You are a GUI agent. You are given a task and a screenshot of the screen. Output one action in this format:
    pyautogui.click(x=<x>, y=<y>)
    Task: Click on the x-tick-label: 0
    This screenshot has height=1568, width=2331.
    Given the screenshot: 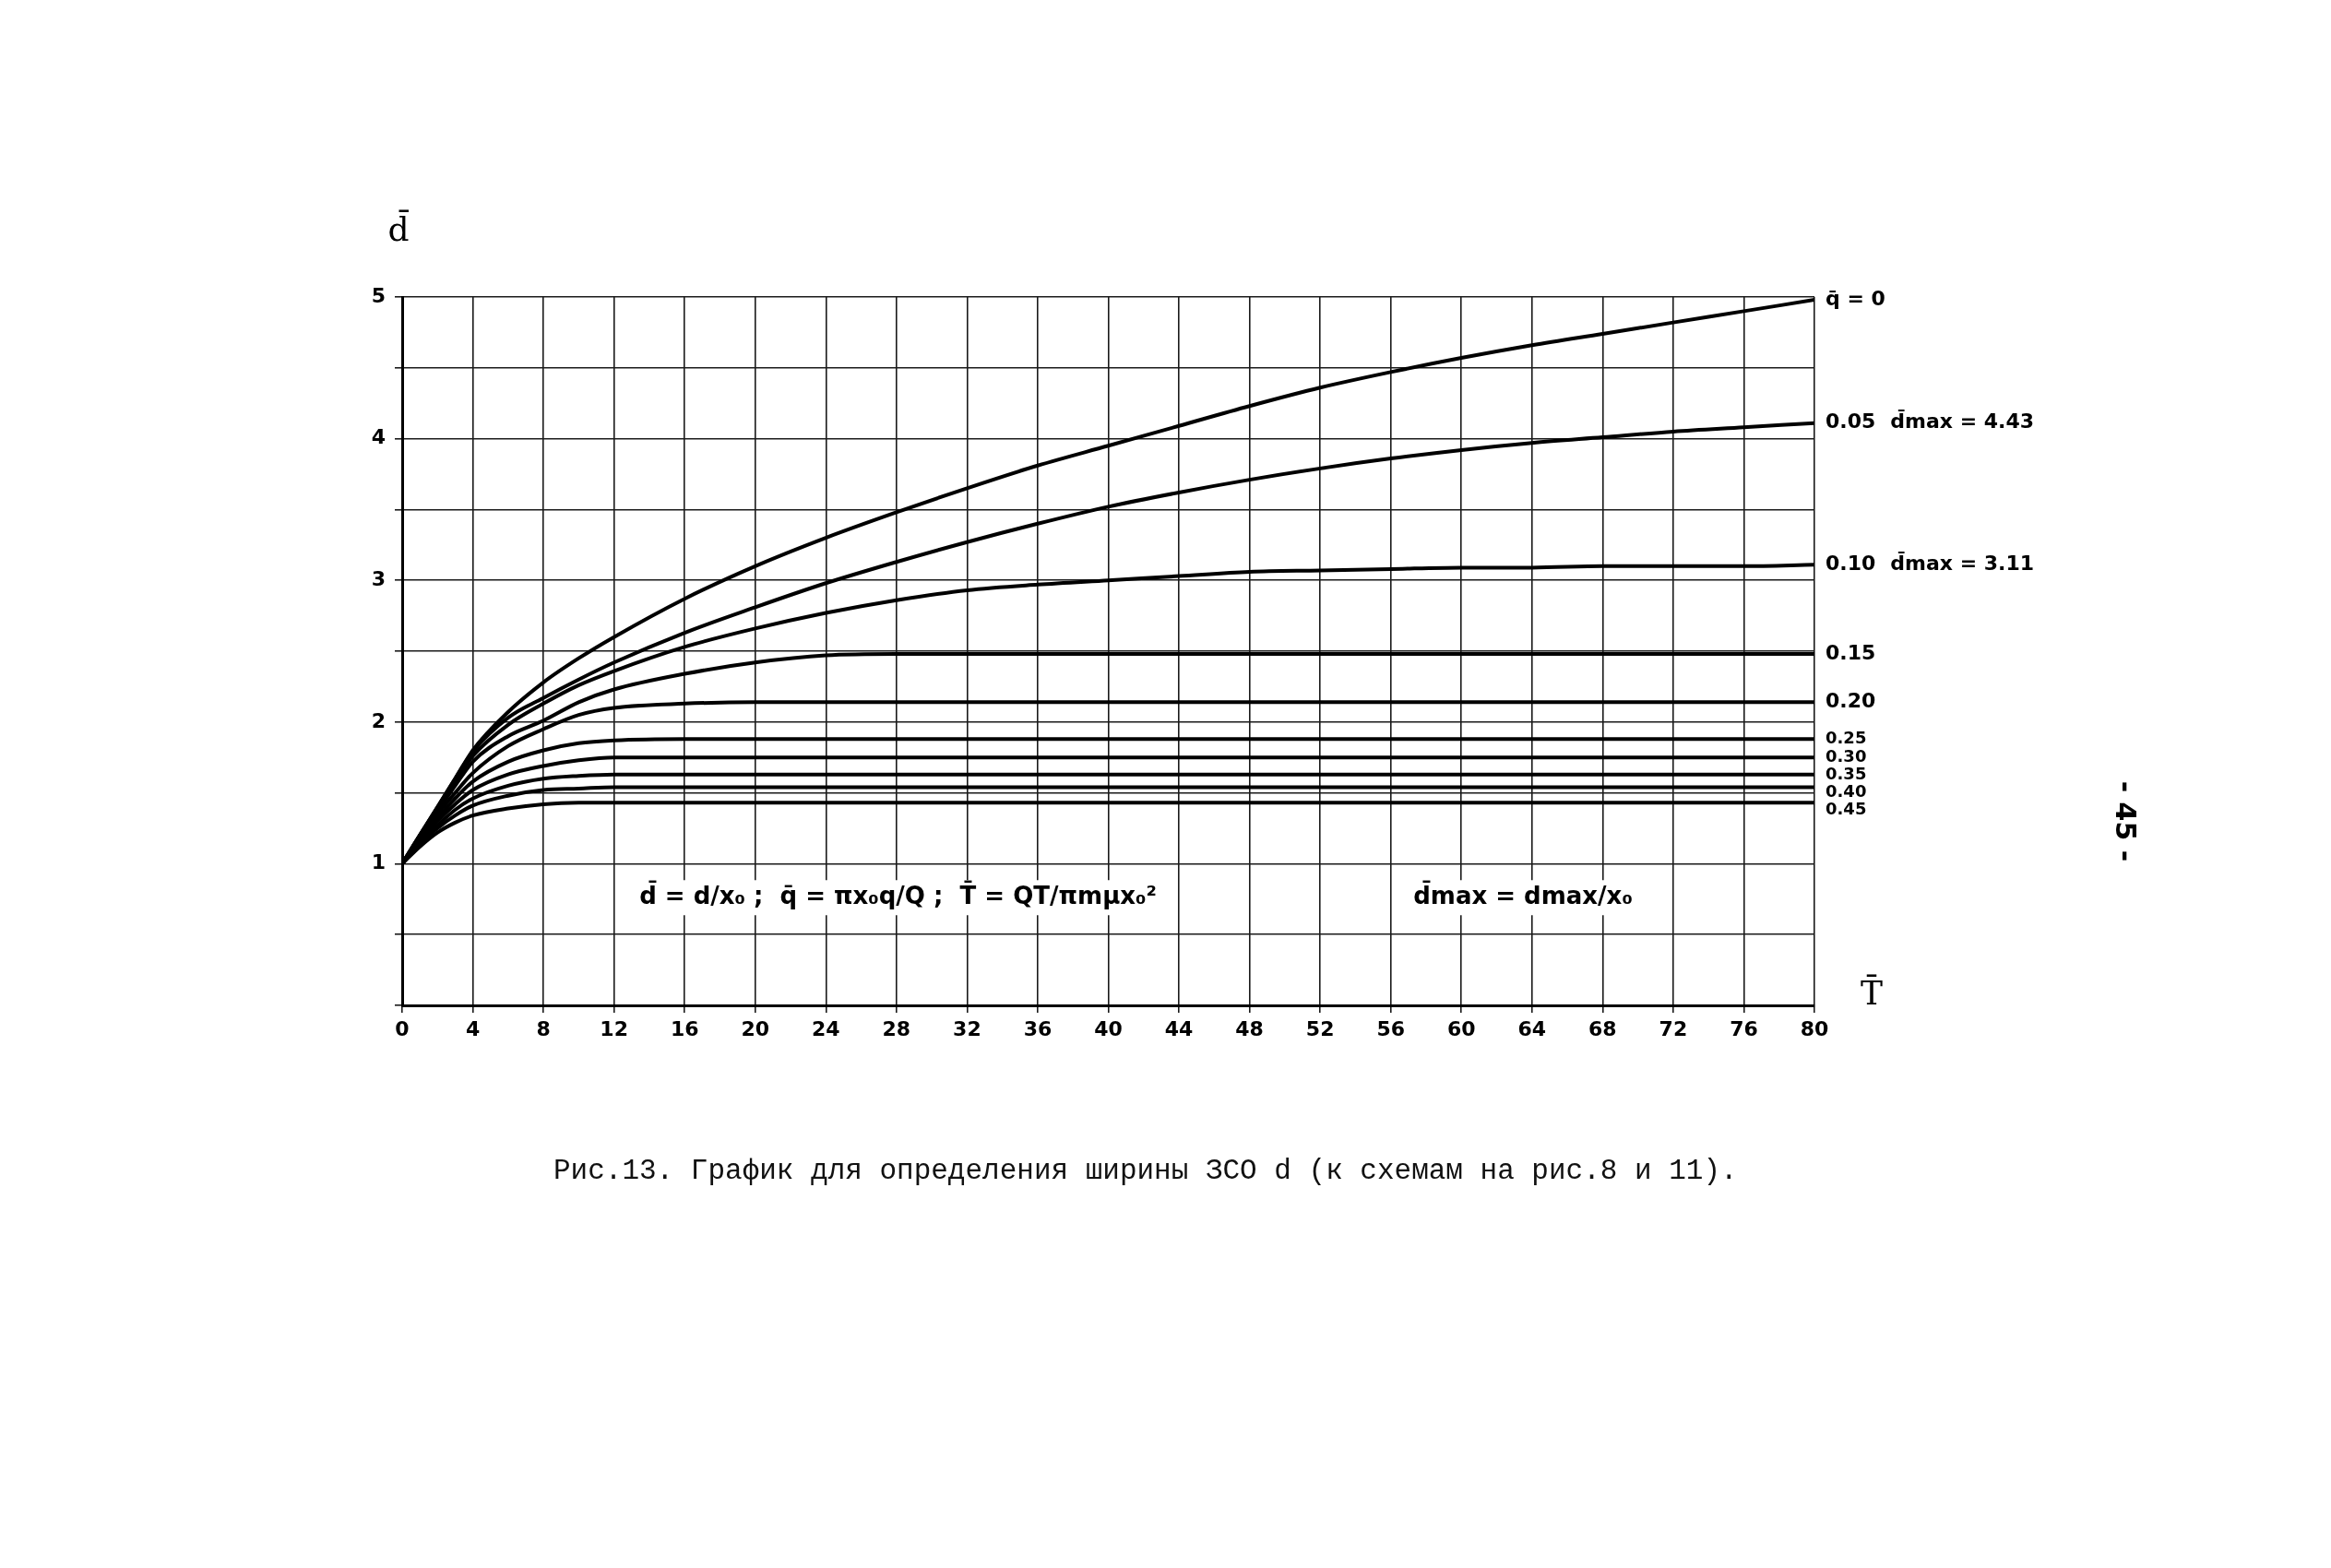 What is the action you would take?
    pyautogui.click(x=403, y=1028)
    